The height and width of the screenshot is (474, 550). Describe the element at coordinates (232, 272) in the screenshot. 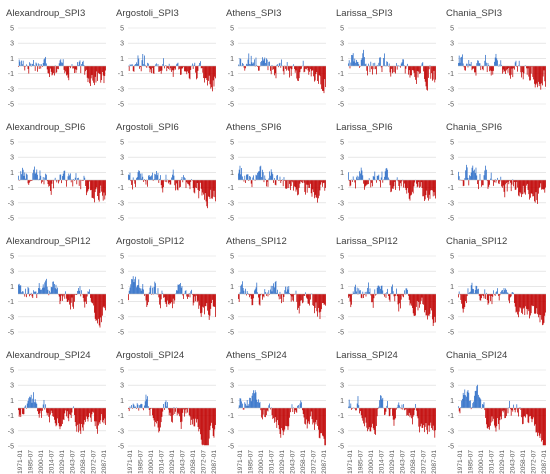

I see `y-tick-label: 3` at that location.